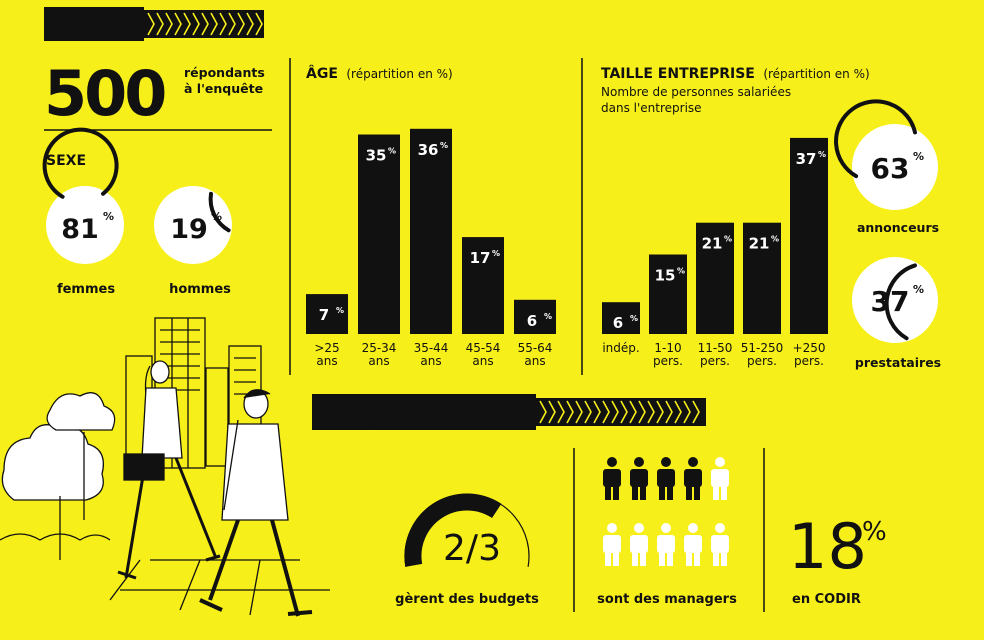 This screenshot has height=640, width=984. I want to click on responsibilities-title: Responsabilités, so click(422, 414).